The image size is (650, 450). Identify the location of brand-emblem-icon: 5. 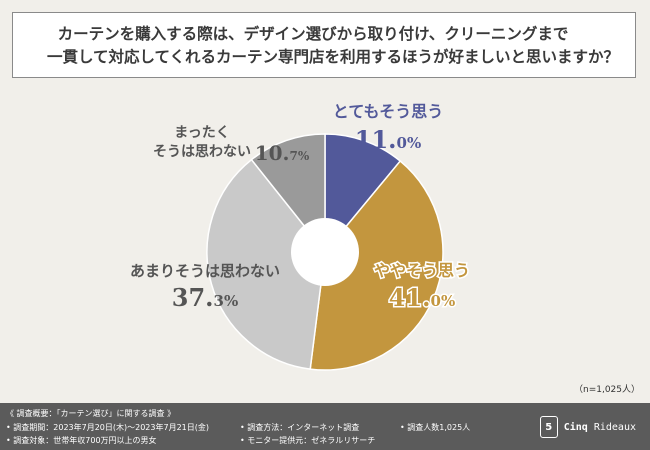
(548, 427).